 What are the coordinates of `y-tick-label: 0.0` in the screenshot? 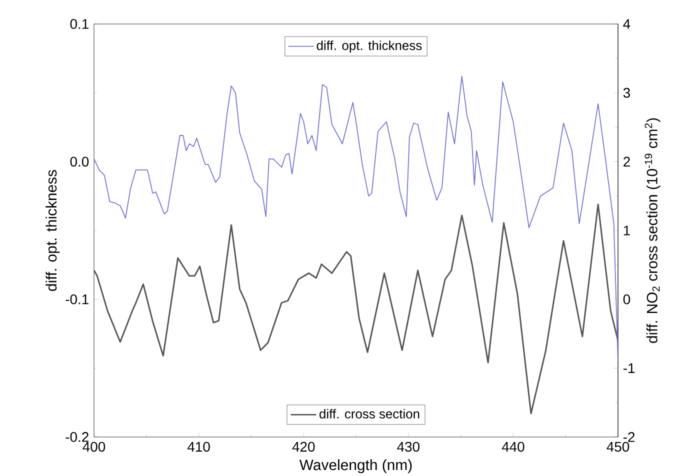 It's located at (79, 161).